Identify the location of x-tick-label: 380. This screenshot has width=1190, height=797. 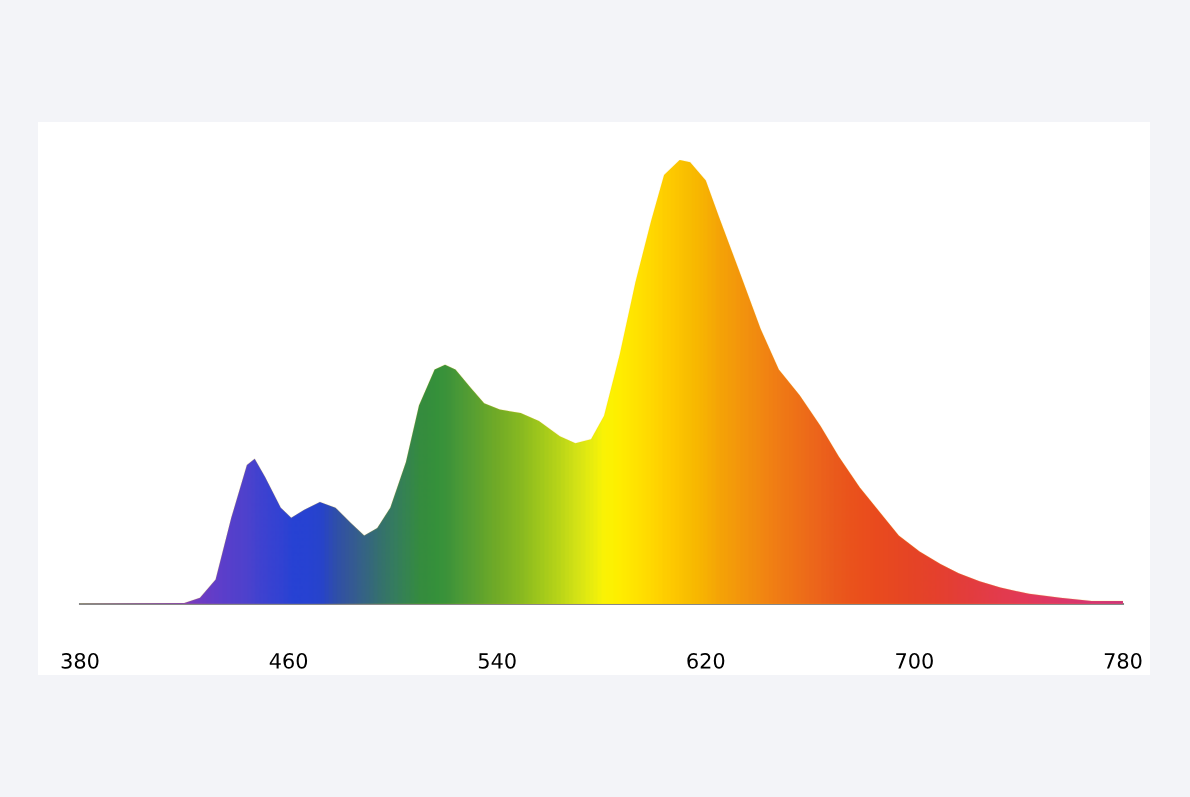
(80, 660).